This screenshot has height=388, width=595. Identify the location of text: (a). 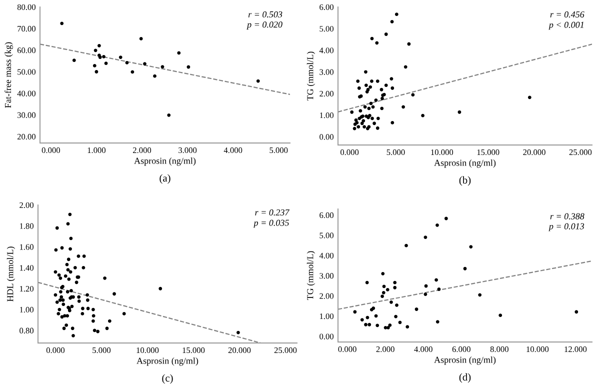
(165, 179).